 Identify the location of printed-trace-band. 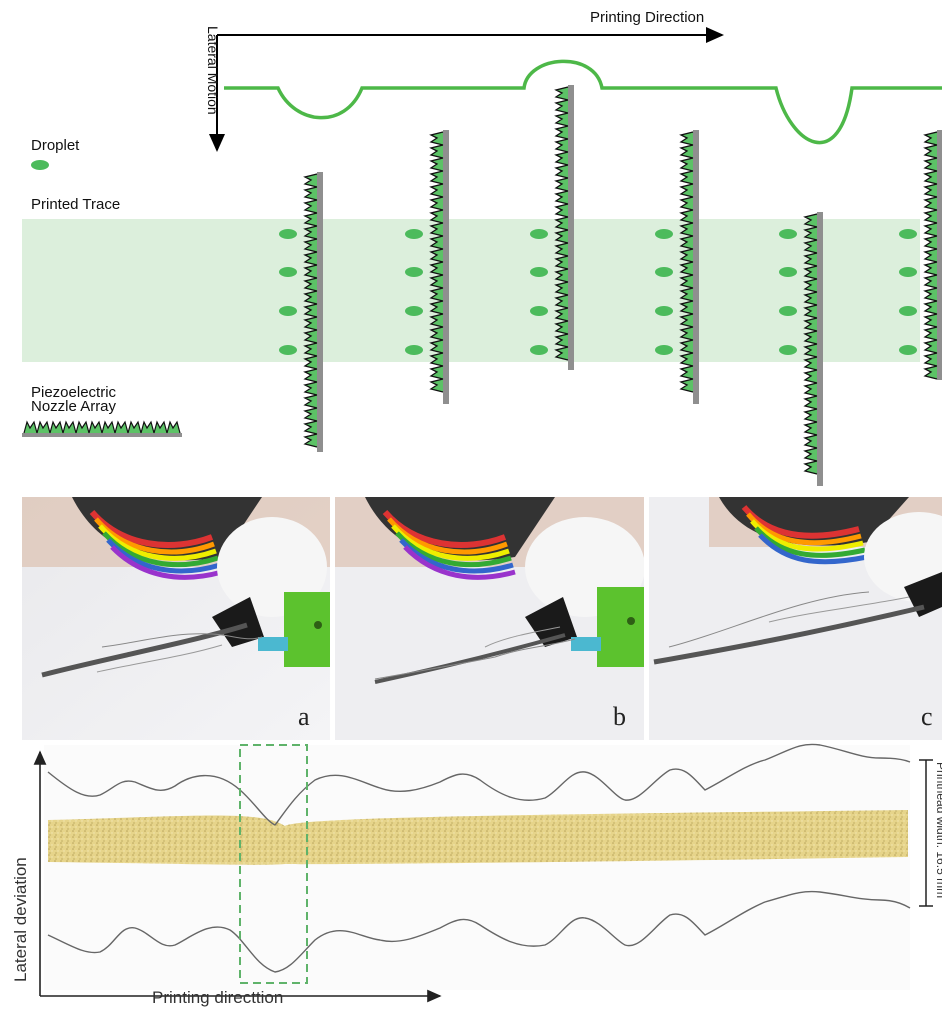
(471, 290).